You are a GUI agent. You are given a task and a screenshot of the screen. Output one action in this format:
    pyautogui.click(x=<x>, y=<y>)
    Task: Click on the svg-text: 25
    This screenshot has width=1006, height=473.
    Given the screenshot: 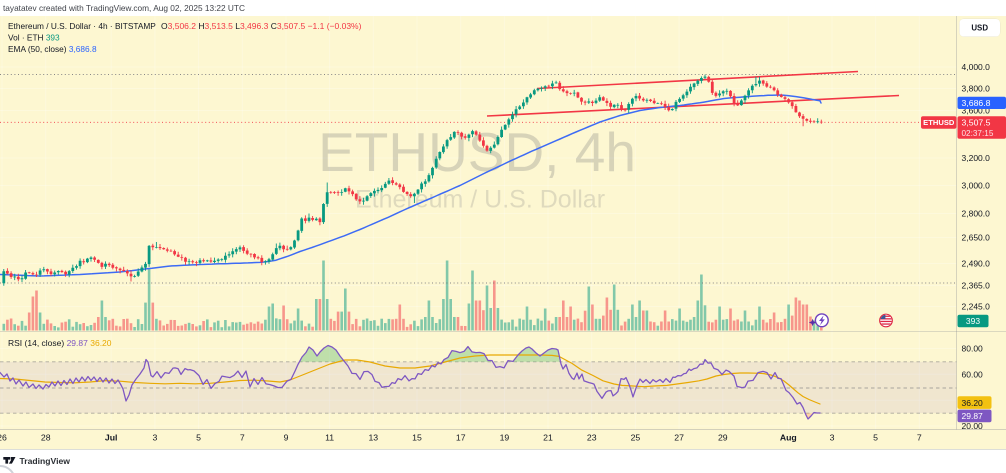 What is the action you would take?
    pyautogui.click(x=636, y=437)
    